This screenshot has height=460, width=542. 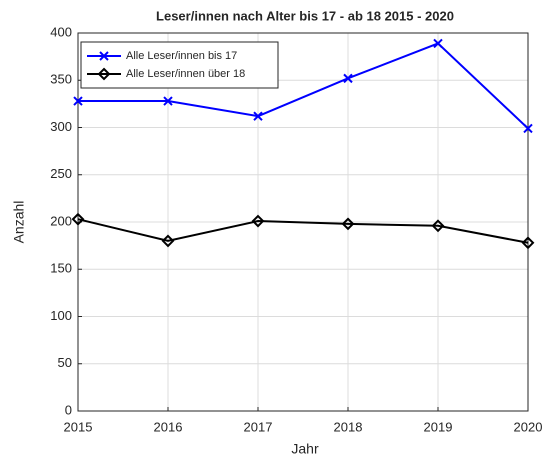 I want to click on y-tick-label: 350, so click(x=61, y=79).